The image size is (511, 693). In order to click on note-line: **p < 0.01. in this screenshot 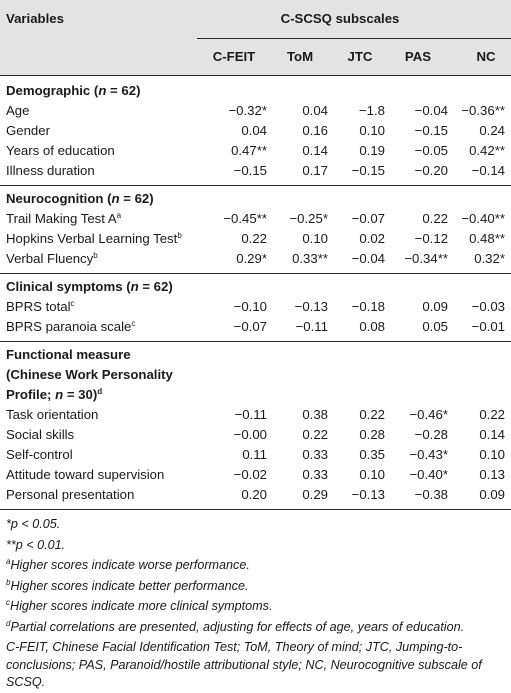, I will do `click(36, 544)`.